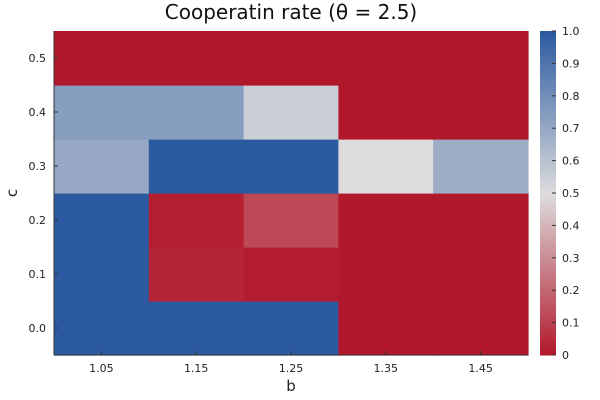  What do you see at coordinates (38, 58) in the screenshot?
I see `y-tick-label: 0.5` at bounding box center [38, 58].